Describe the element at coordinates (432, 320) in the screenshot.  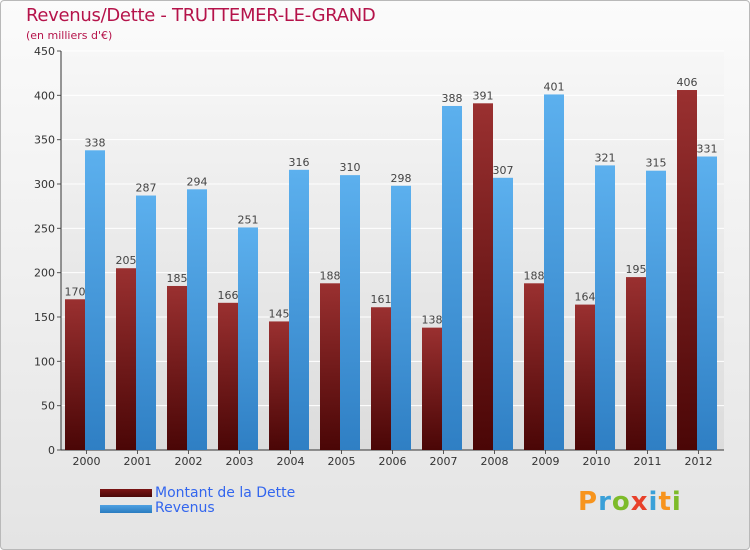
I see `data-label: 138` at that location.